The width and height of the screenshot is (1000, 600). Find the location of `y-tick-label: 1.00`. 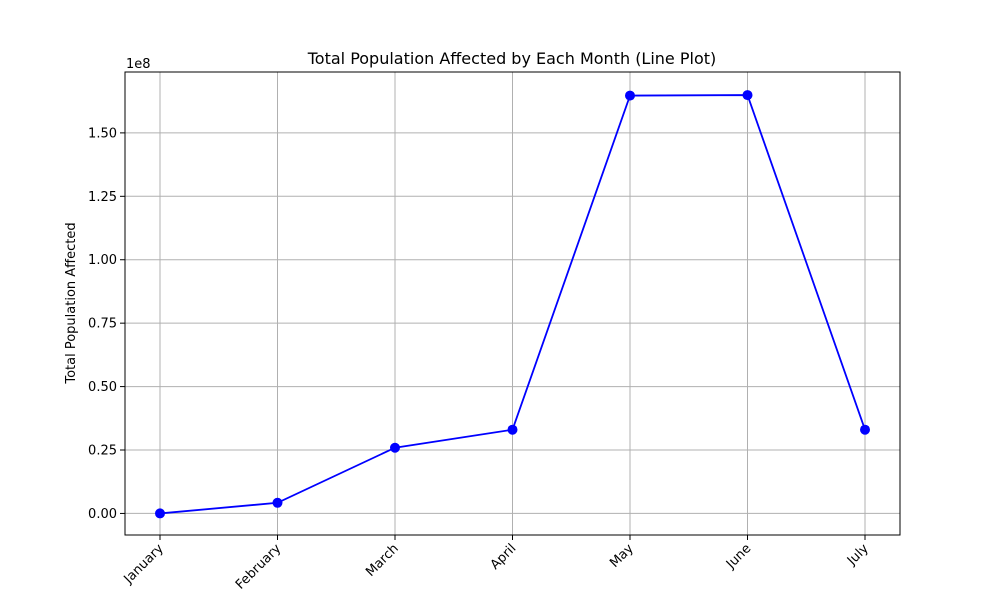

y-tick-label: 1.00 is located at coordinates (102, 260).